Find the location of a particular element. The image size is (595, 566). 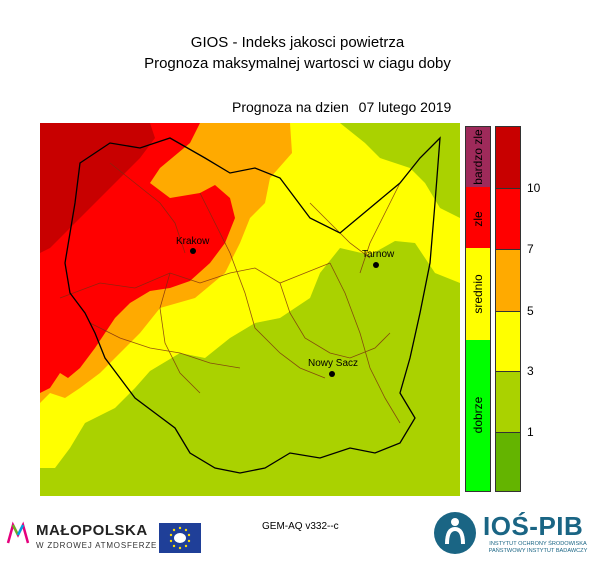

legend-label-very-bad: bardzo zle is located at coordinates (478, 157).